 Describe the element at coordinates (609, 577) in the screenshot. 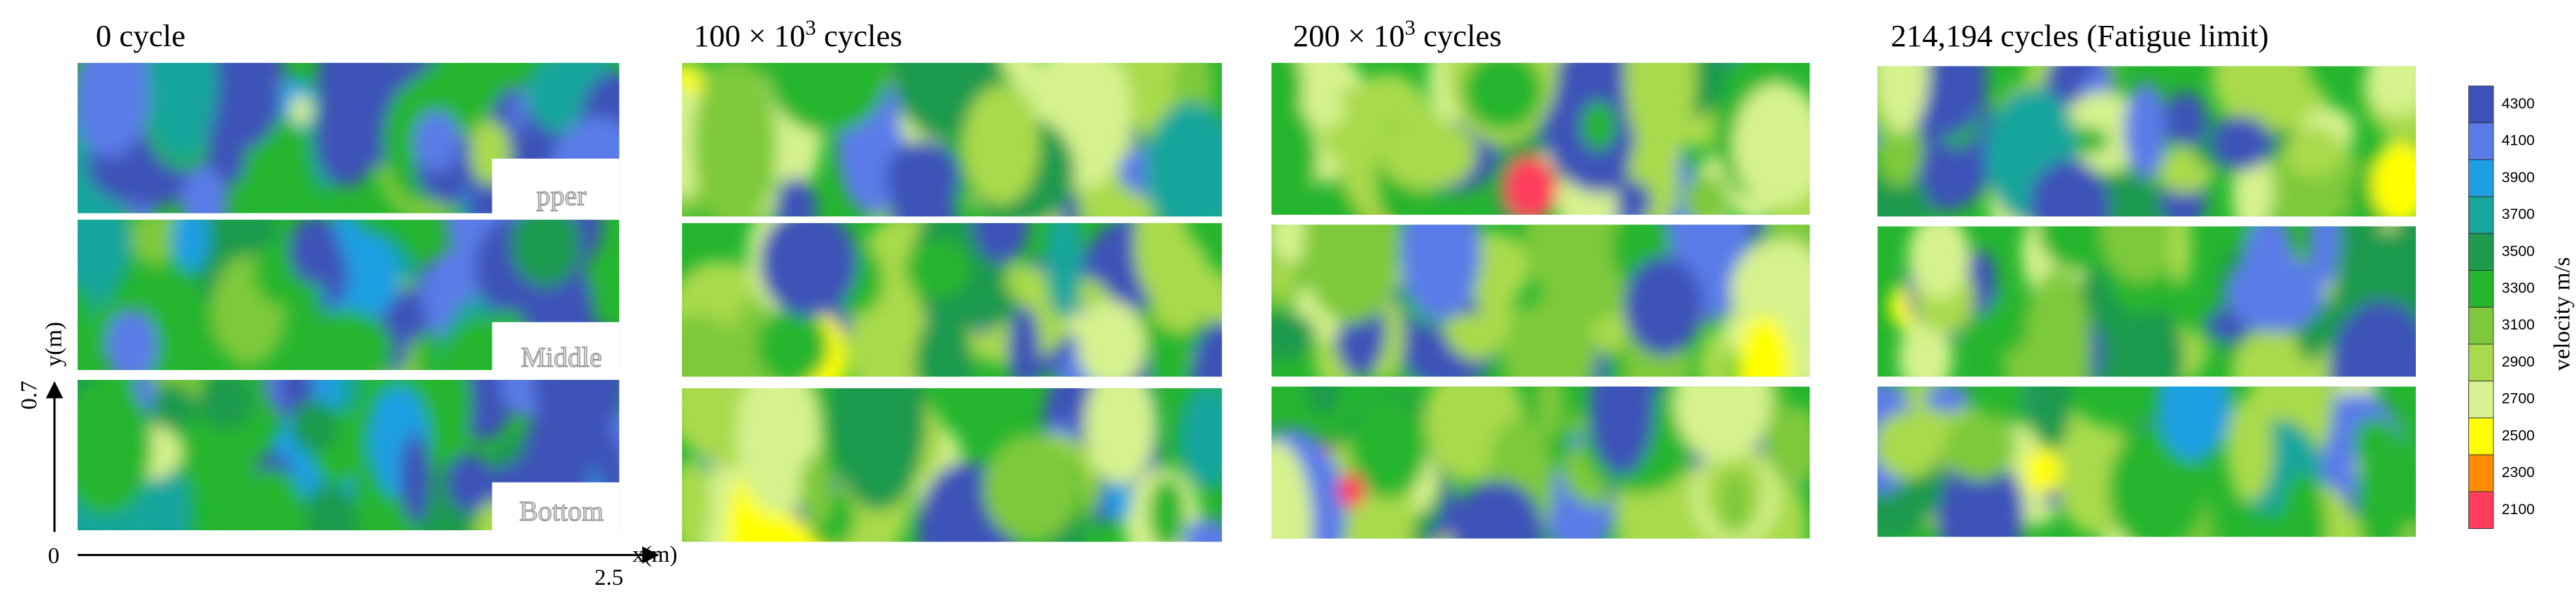

I see `x-max: 2.5` at that location.